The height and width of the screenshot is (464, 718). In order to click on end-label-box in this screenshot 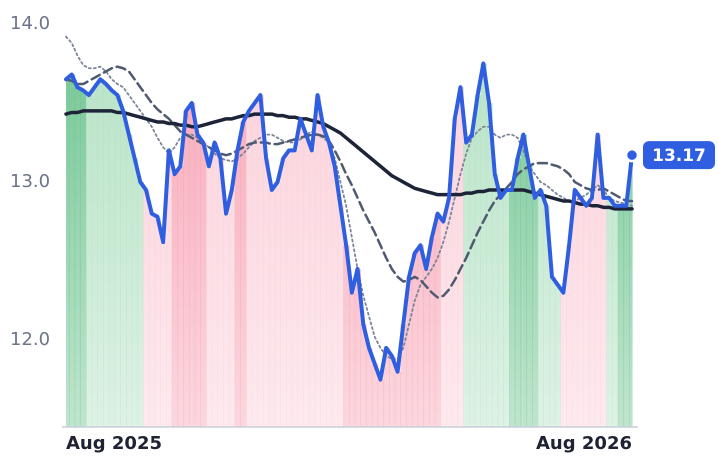, I will do `click(679, 155)`.